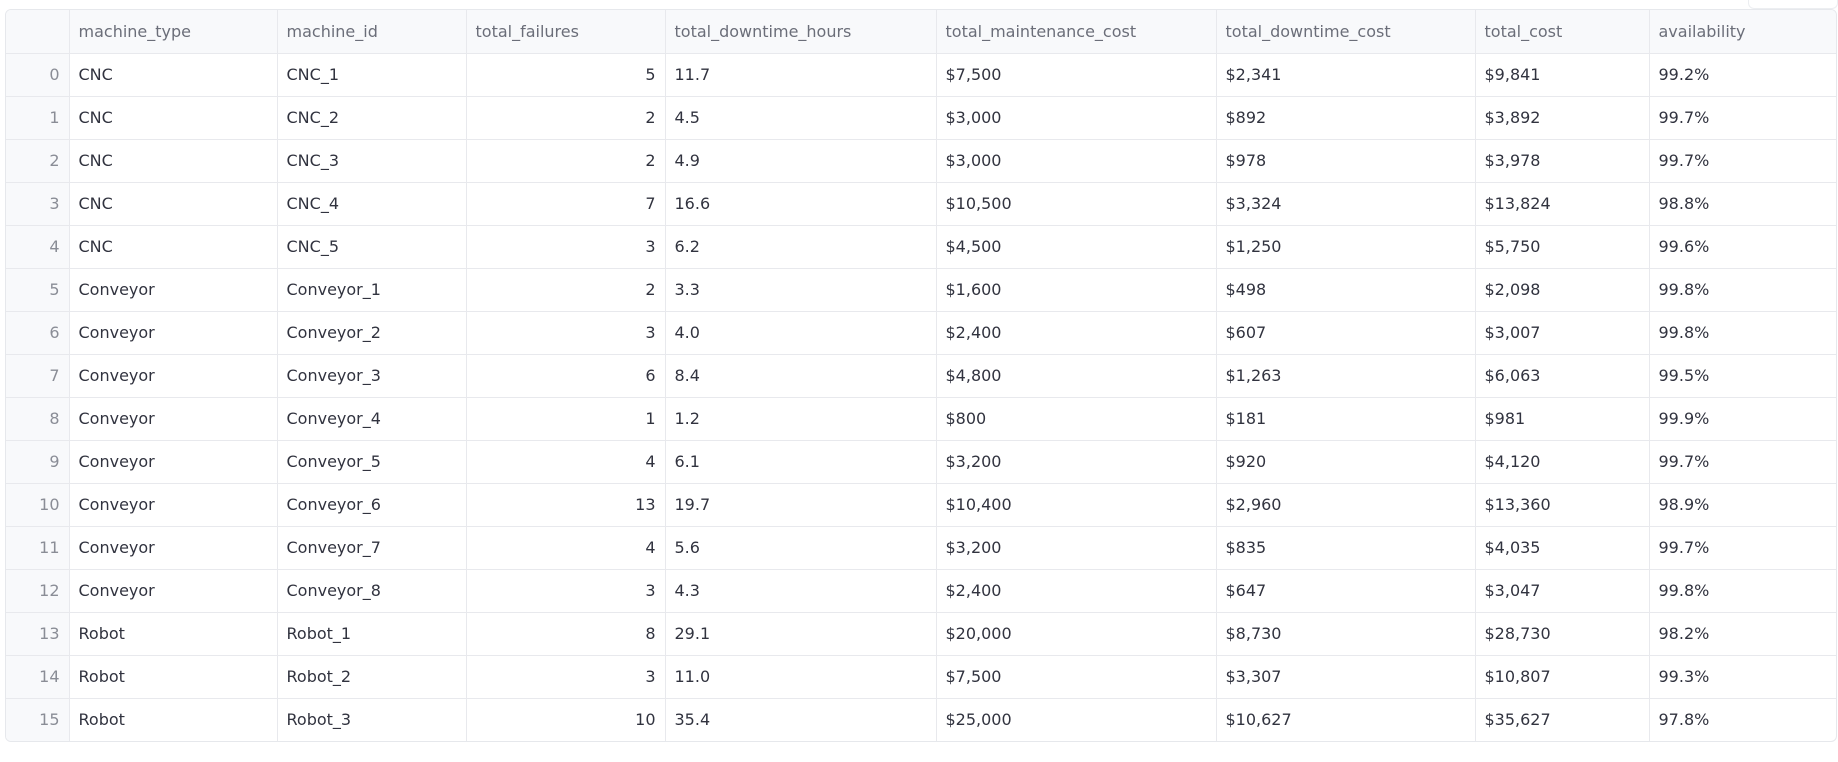 The height and width of the screenshot is (762, 1838). Describe the element at coordinates (38, 247) in the screenshot. I see `row-index: 4` at that location.